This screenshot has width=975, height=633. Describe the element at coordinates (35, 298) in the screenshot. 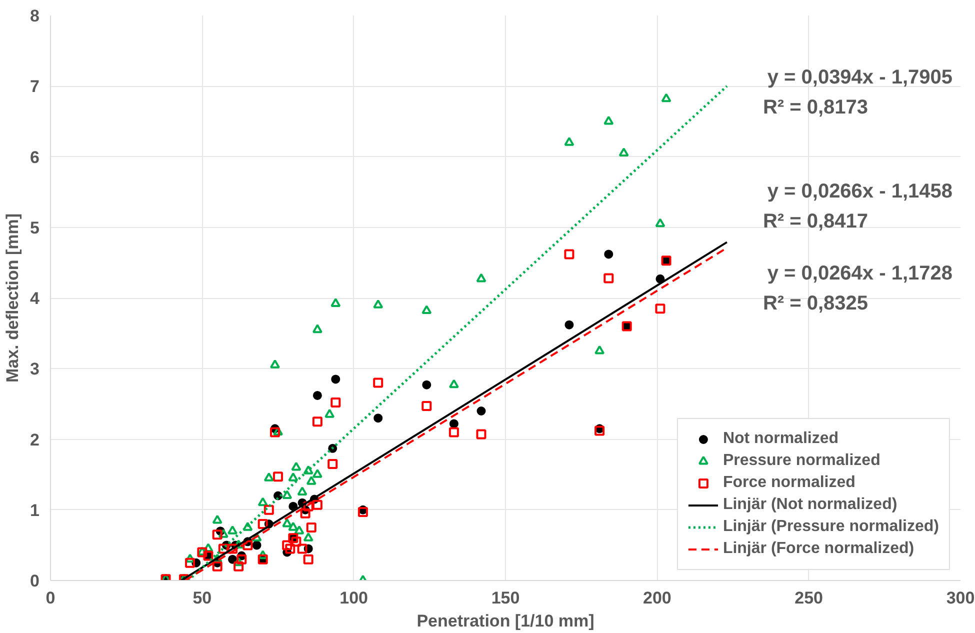

I see `y-tick-label: 4` at that location.